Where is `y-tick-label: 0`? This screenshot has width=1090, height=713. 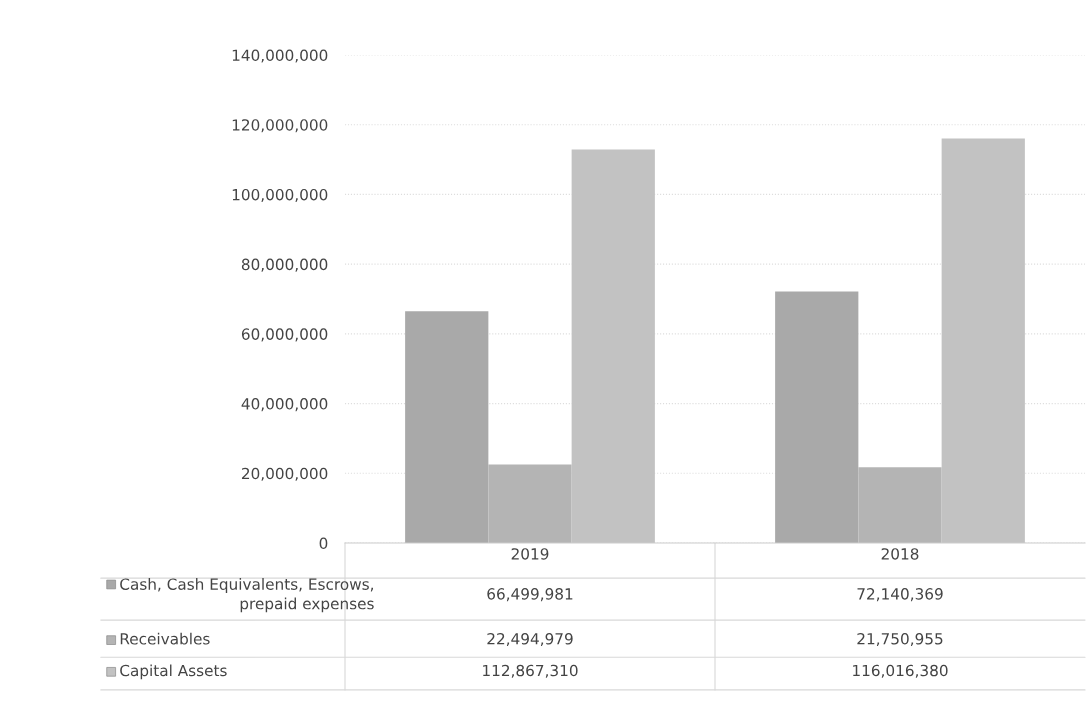 y-tick-label: 0 is located at coordinates (323, 543).